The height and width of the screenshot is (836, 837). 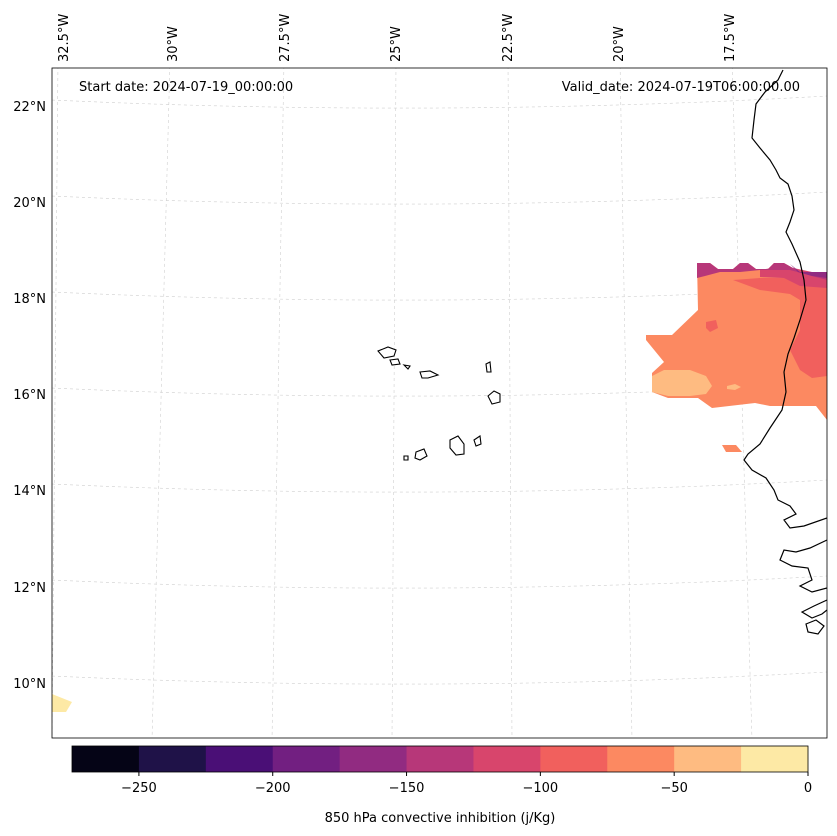 I want to click on colorbar-tick-label: −150, so click(x=407, y=788).